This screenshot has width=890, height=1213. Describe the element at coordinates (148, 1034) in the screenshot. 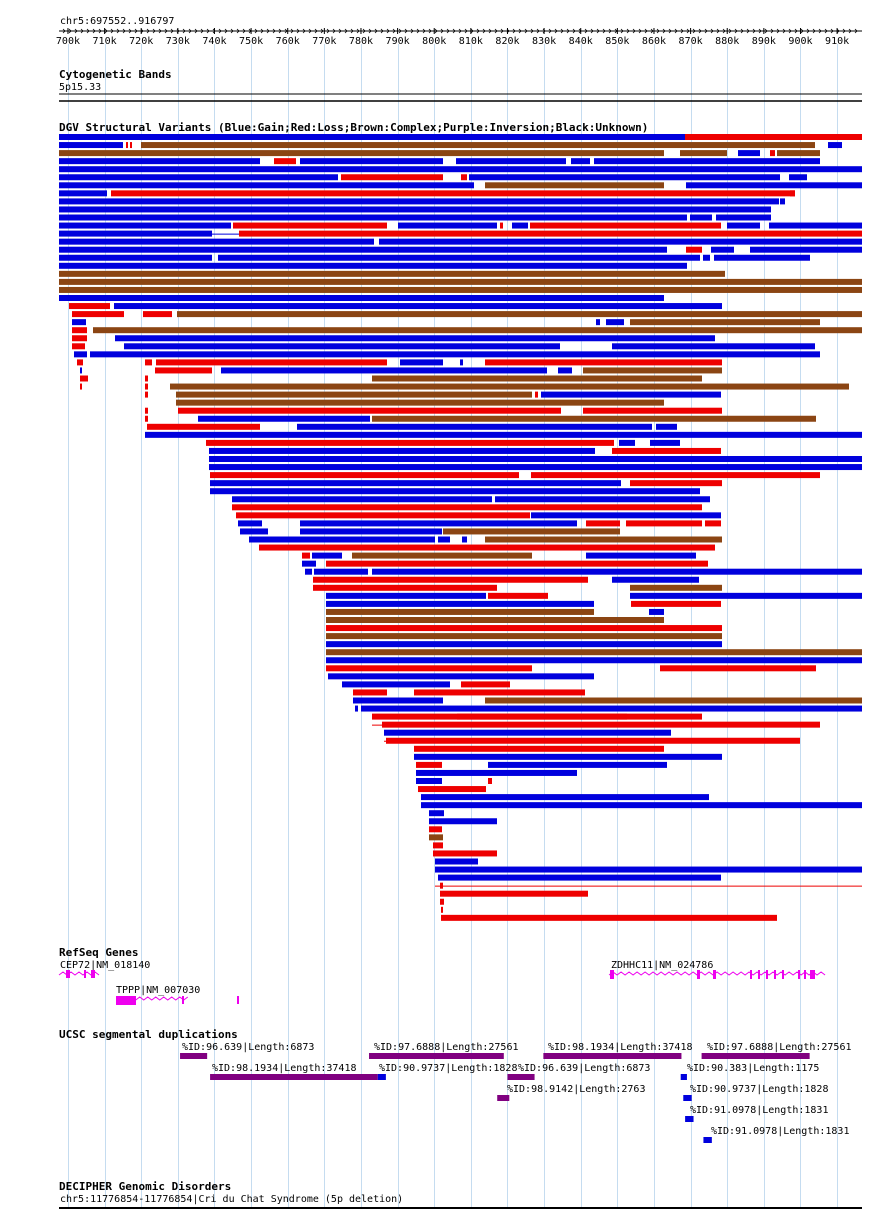

I see `track-title-segdup: UCSC segmental duplications` at that location.